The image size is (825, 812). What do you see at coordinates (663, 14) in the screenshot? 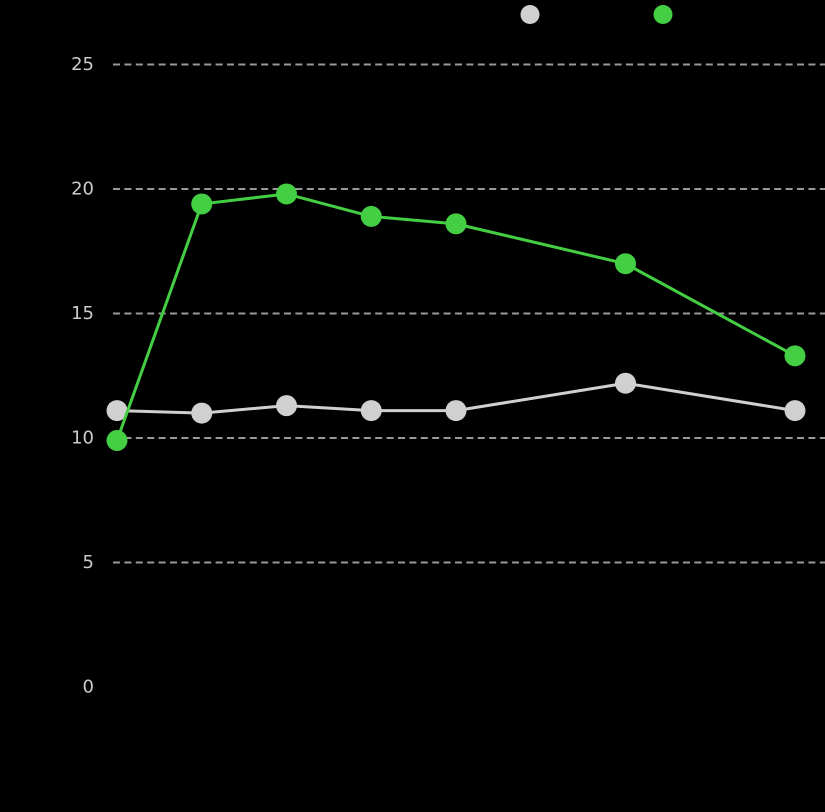
I see `legend-marker-green` at bounding box center [663, 14].